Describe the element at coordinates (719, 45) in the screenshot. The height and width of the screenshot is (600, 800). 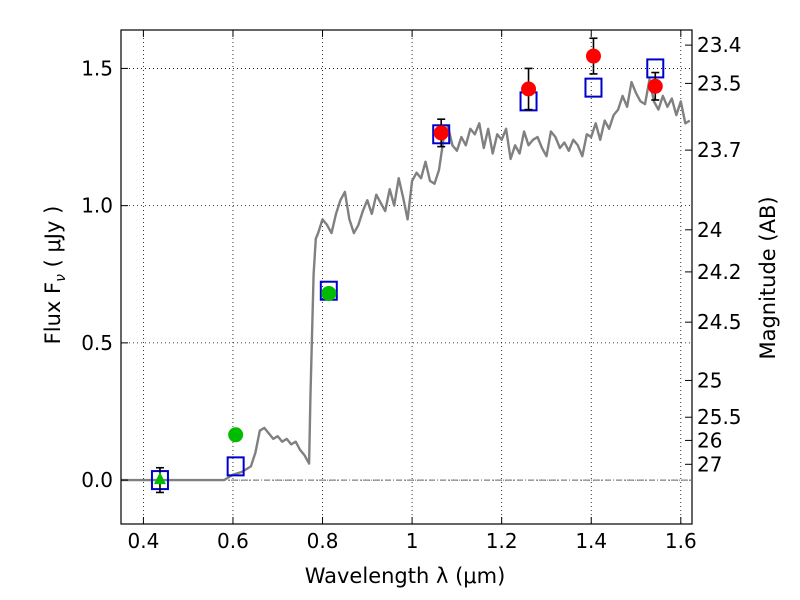
I see `y2-tick-label: 23.4` at that location.